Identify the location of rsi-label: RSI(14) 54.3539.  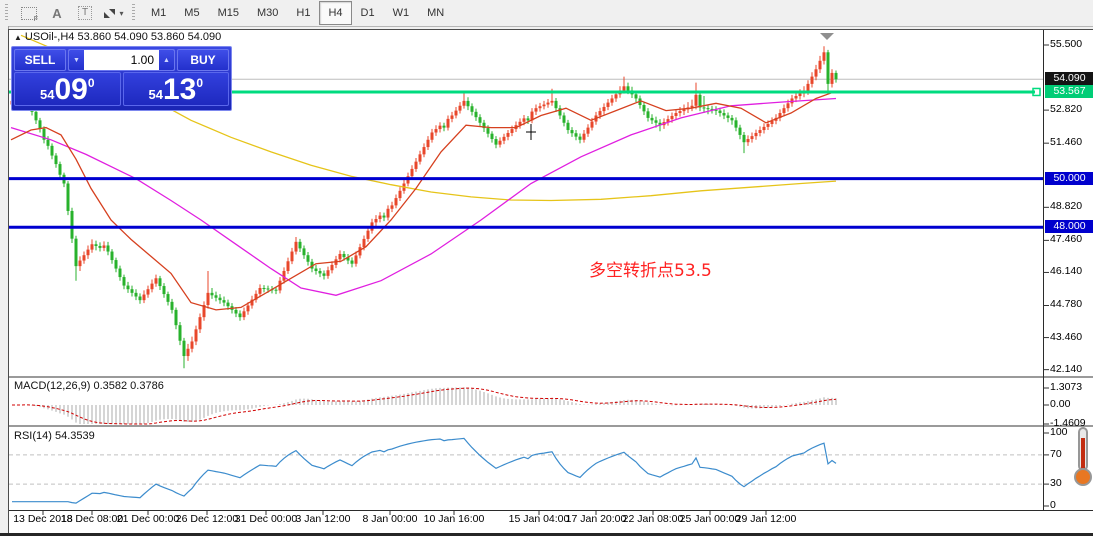
(54, 436).